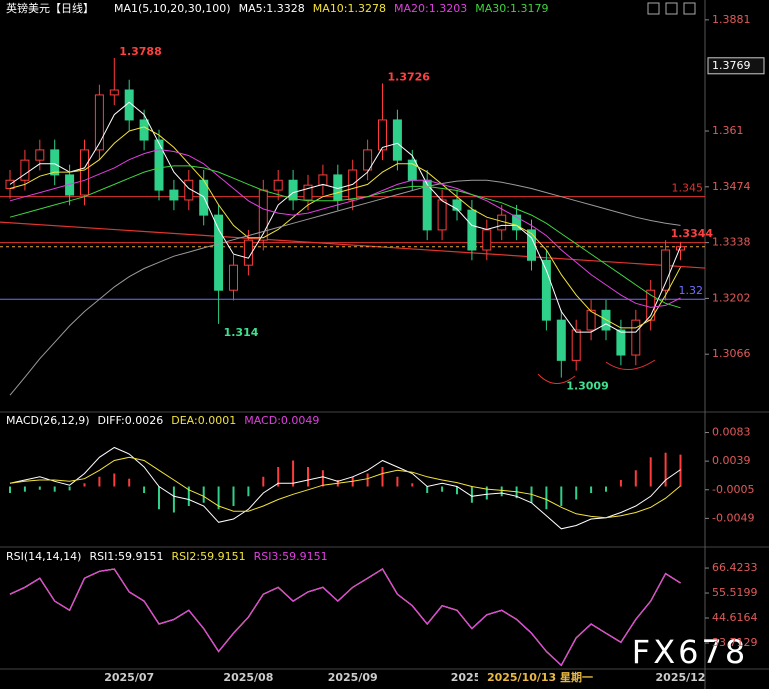  Describe the element at coordinates (735, 592) in the screenshot. I see `y-tick-label: 55.5199` at that location.